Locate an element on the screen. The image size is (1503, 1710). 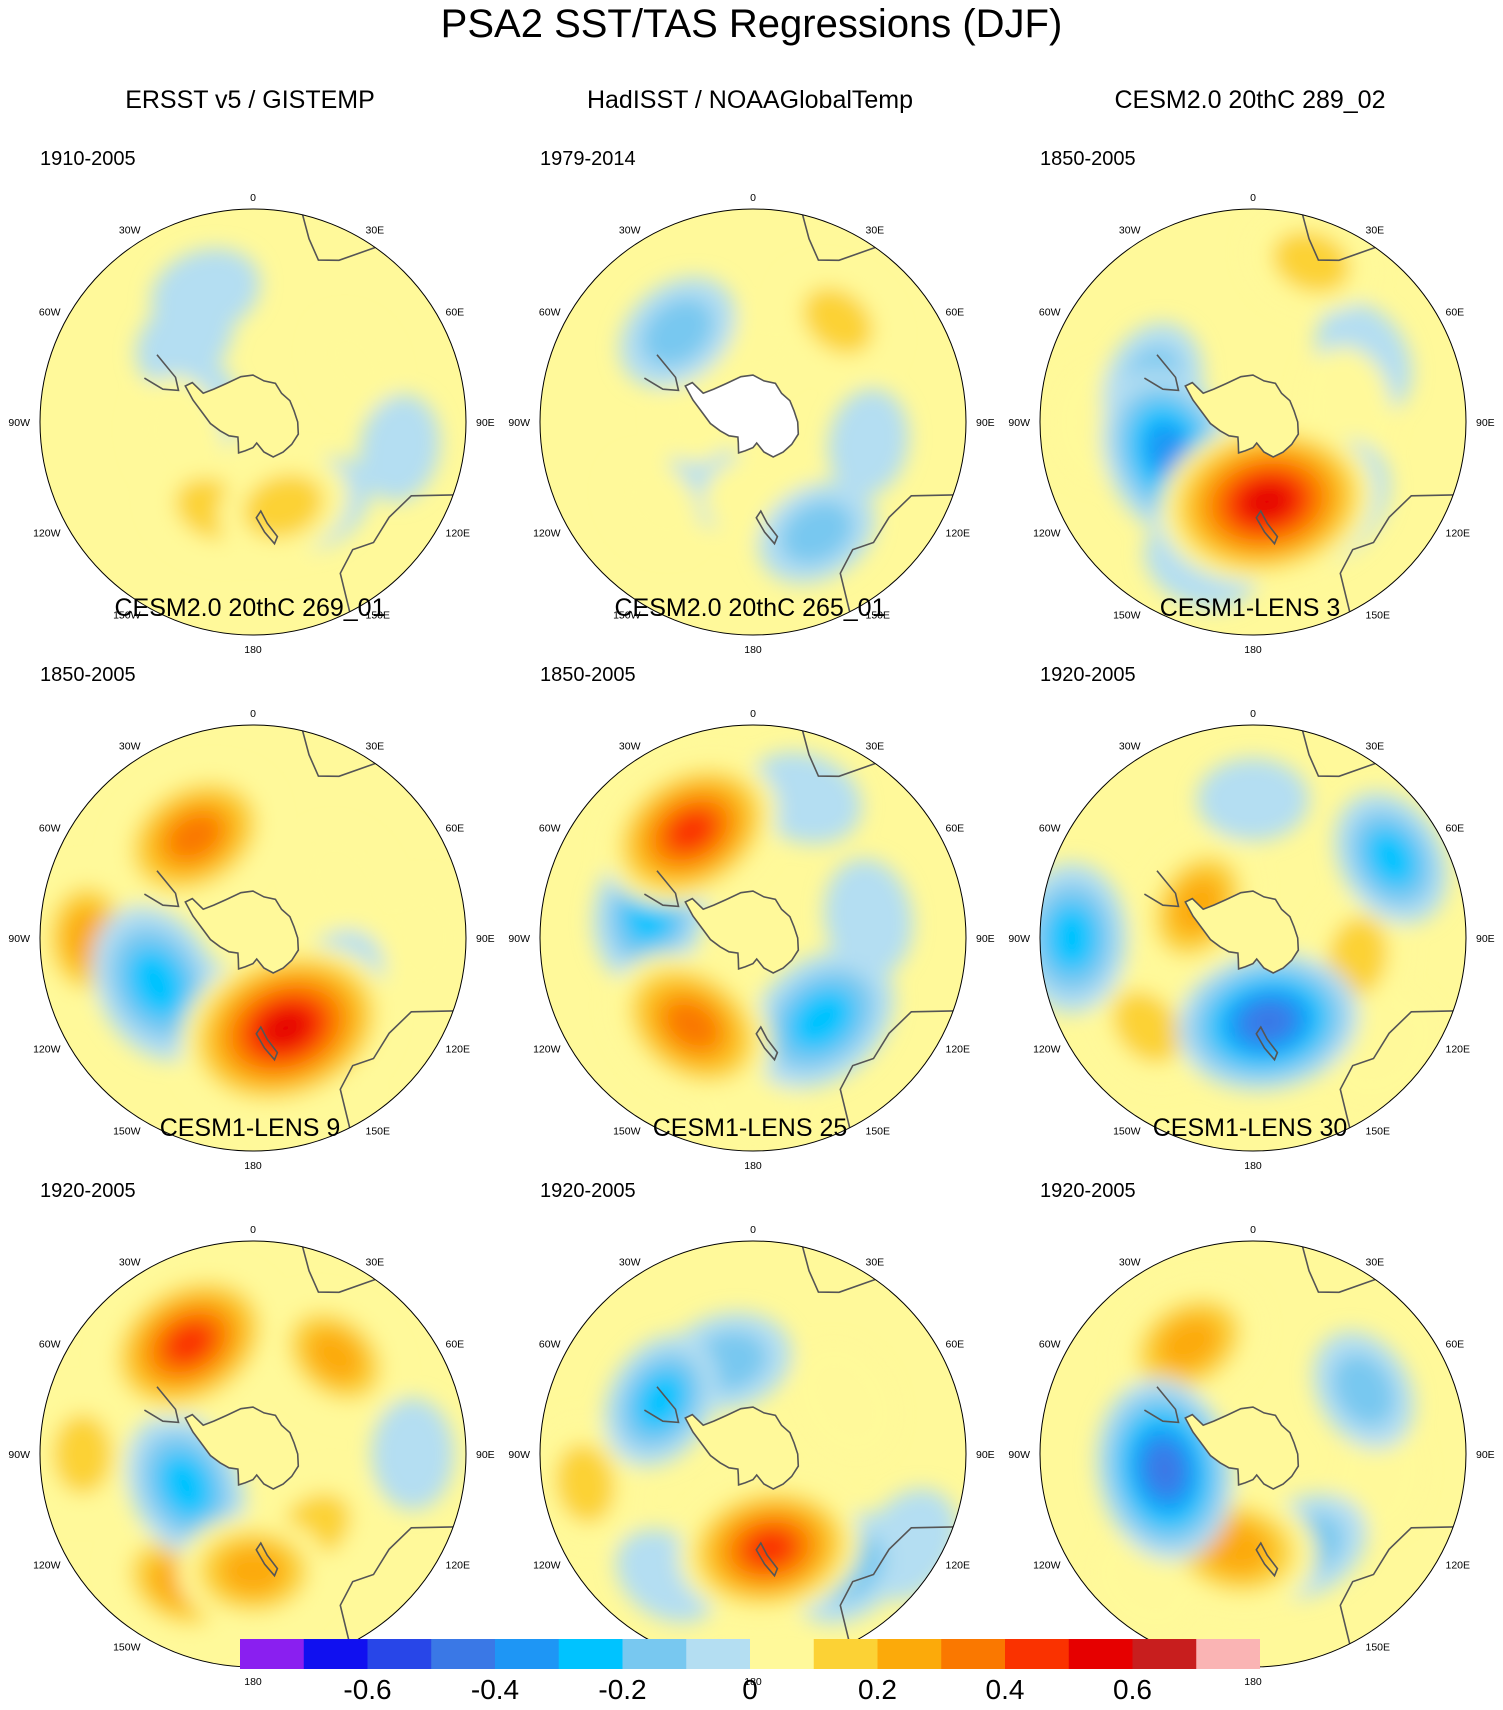
panel-period: 1920-2005 is located at coordinates (1088, 1191).